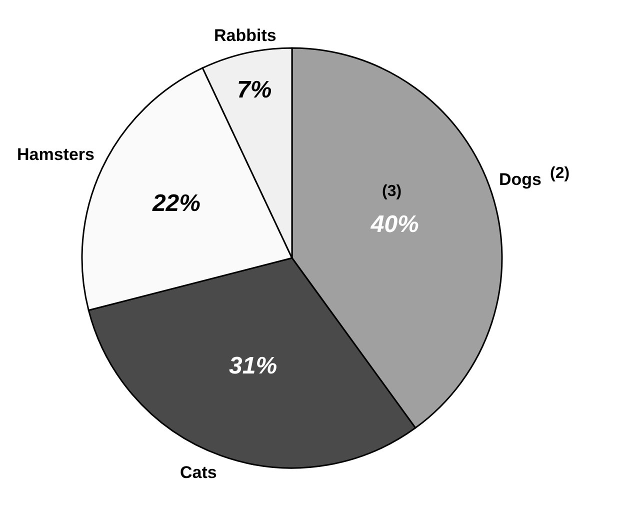 Image resolution: width=619 pixels, height=508 pixels. Describe the element at coordinates (394, 224) in the screenshot. I see `data-label: 40%` at that location.